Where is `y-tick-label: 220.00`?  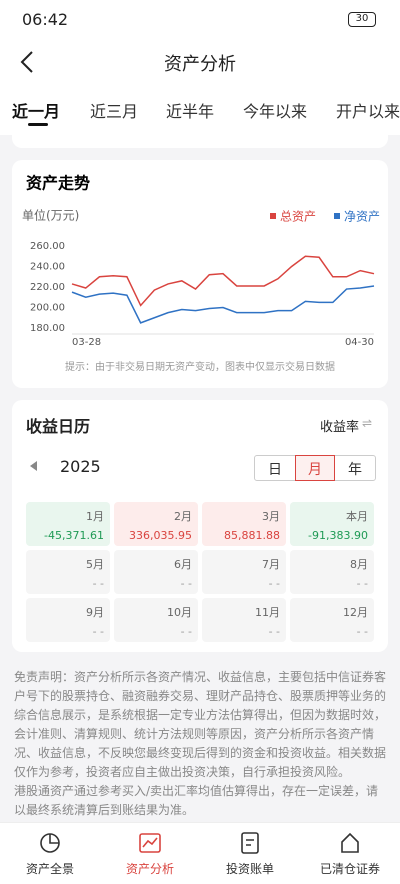
y-tick-label: 220.00 is located at coordinates (47, 287).